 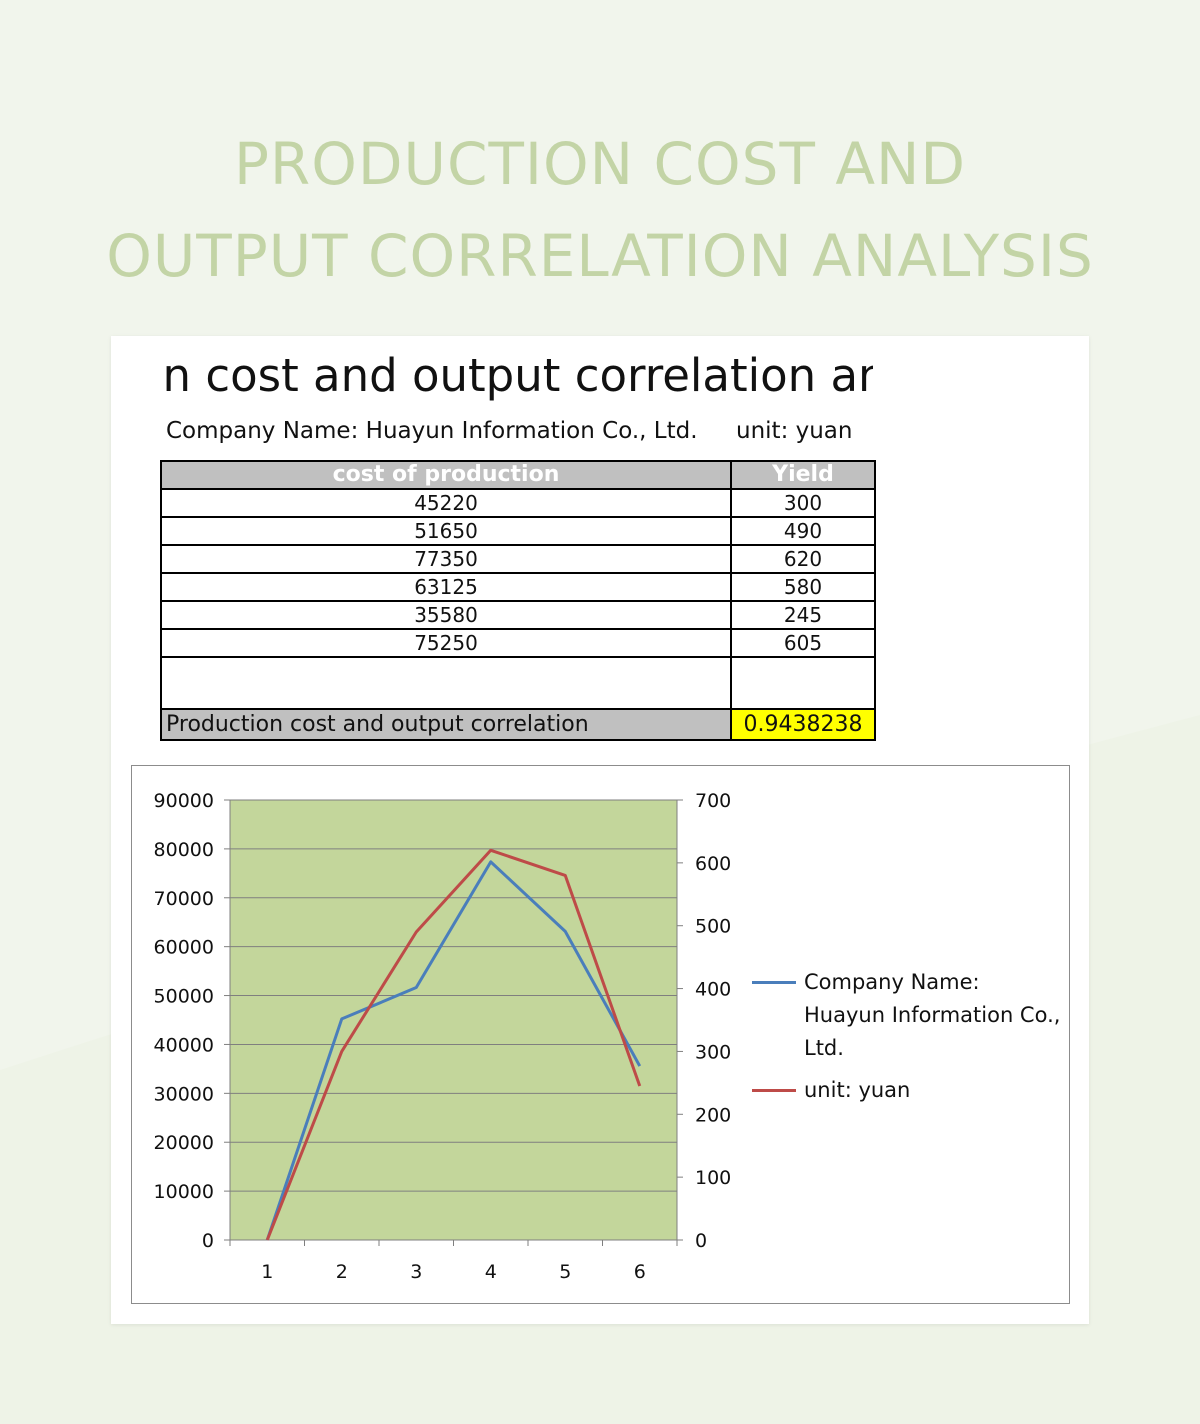 I want to click on table-row: 51650 490, so click(x=518, y=531).